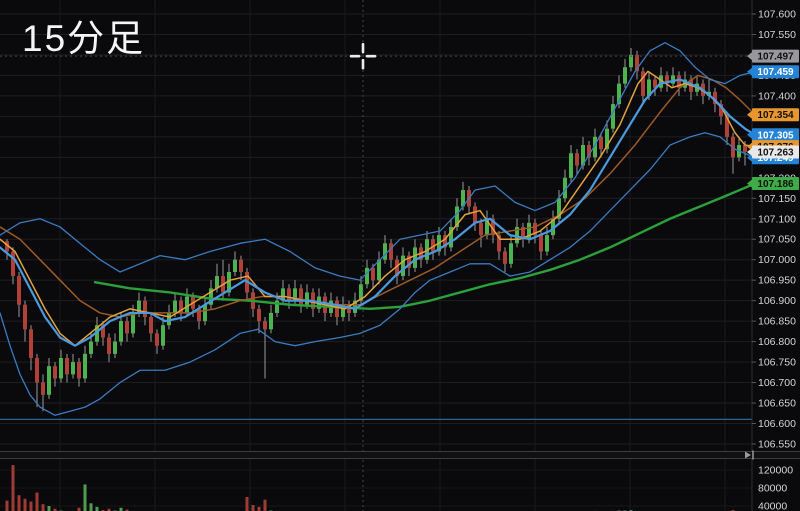 The width and height of the screenshot is (800, 511). Describe the element at coordinates (777, 219) in the screenshot. I see `price-tick-label: 107.100` at that location.